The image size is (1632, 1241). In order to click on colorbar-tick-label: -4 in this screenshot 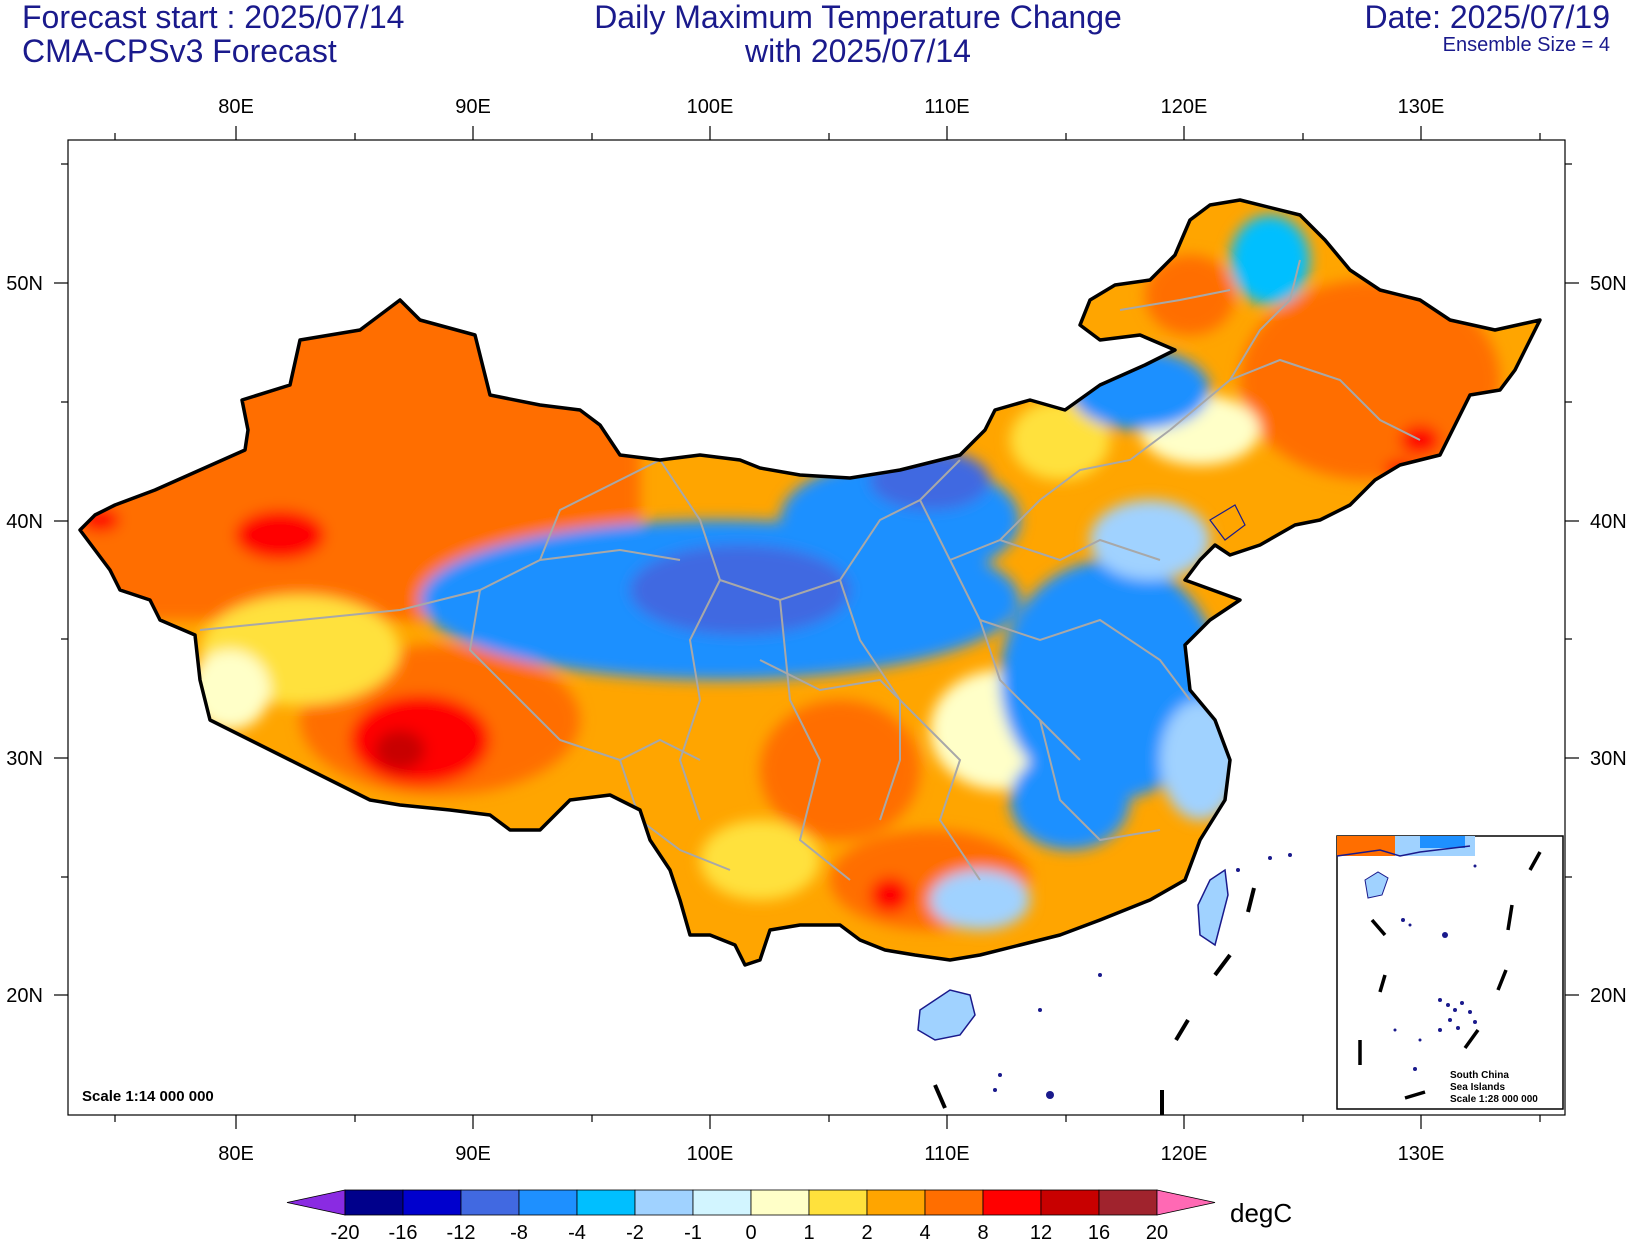, I will do `click(577, 1231)`.